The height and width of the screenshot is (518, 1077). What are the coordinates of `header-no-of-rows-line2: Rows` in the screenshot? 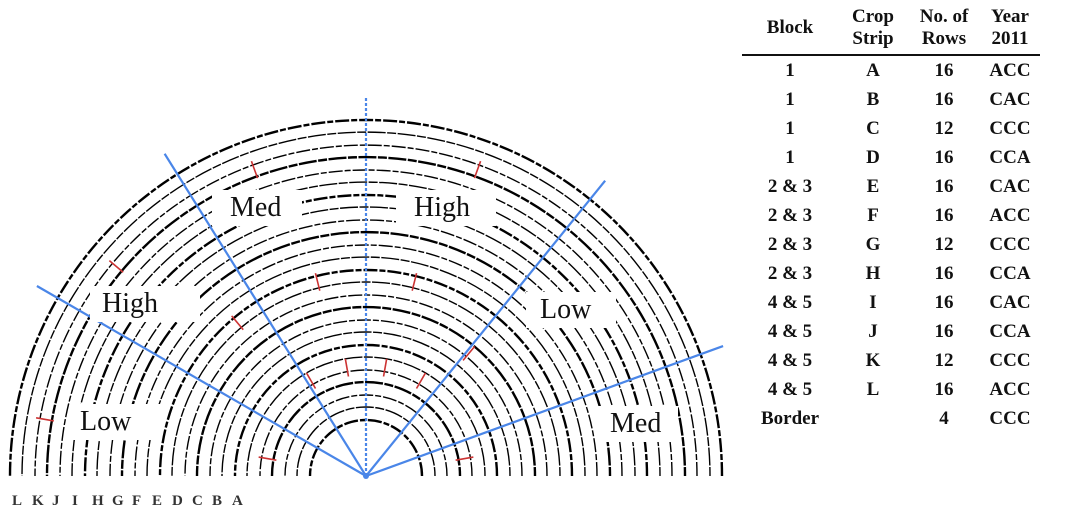 It's located at (944, 38).